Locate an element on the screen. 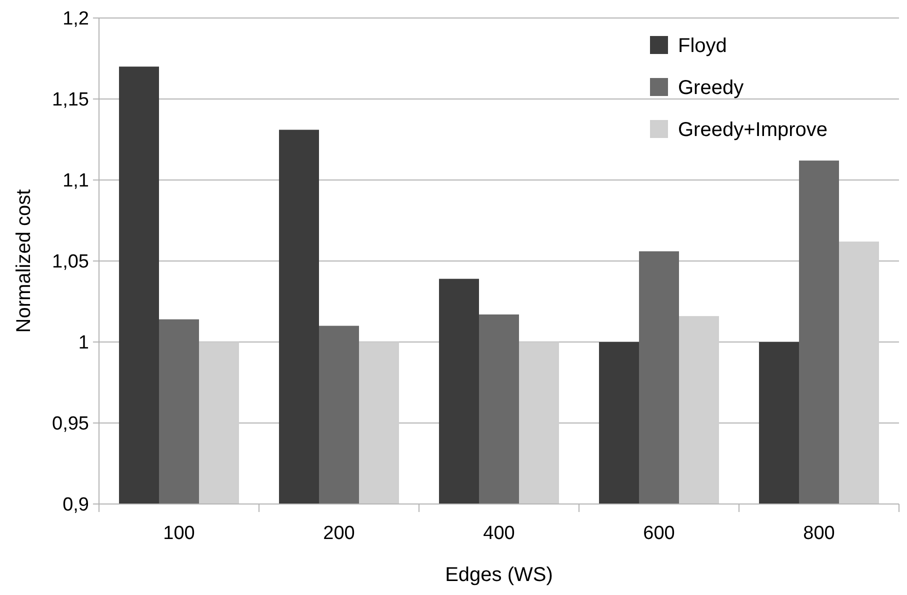 The width and height of the screenshot is (907, 595). x-tick-label: 400 is located at coordinates (499, 533).